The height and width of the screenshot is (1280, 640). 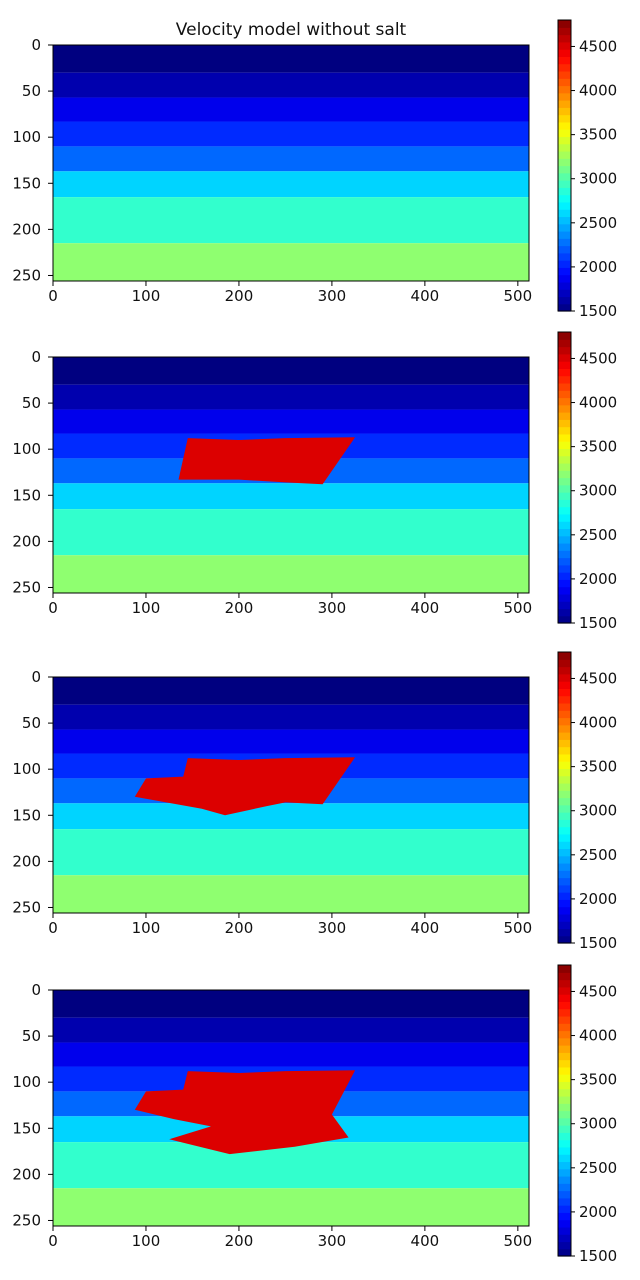 I want to click on x-tick-label: 400, so click(x=425, y=928).